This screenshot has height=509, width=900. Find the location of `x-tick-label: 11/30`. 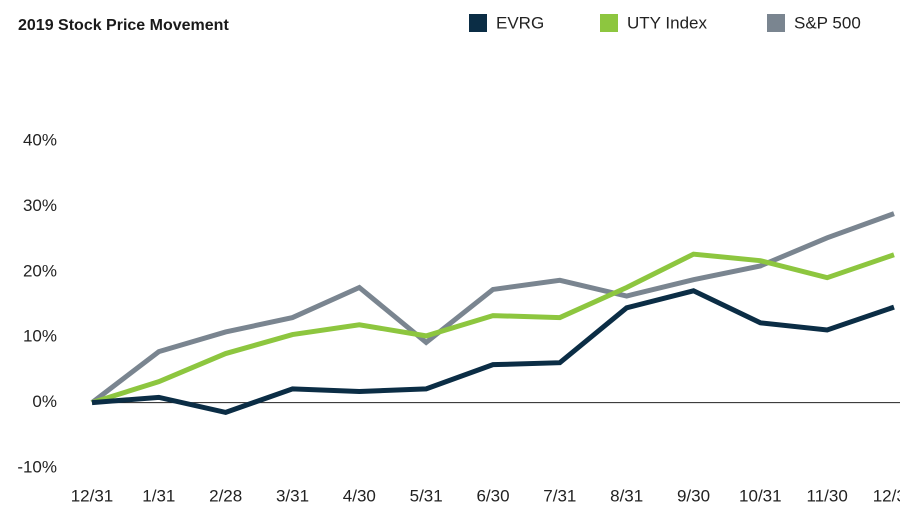

x-tick-label: 11/30 is located at coordinates (827, 495).